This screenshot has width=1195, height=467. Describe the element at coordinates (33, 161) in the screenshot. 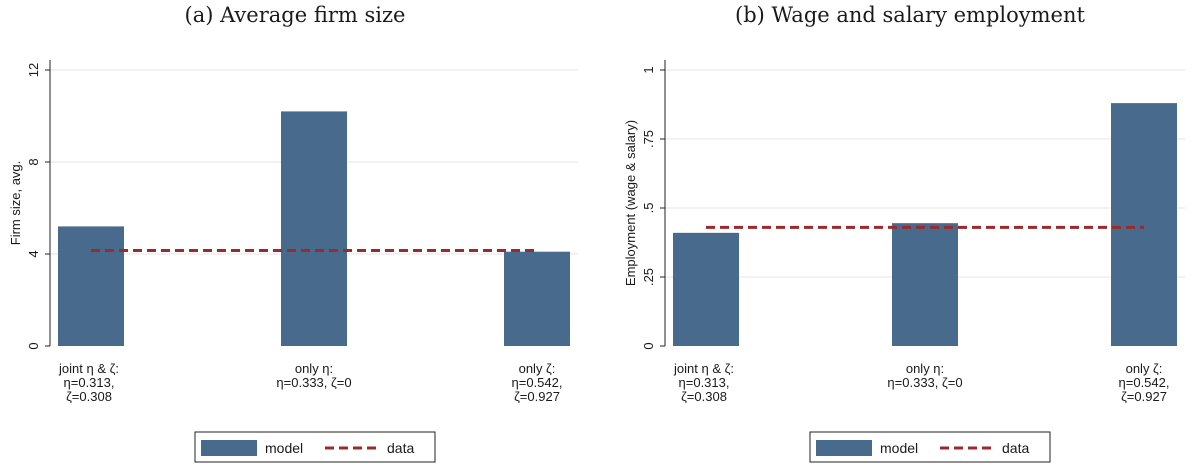

I see `y-tick-label: 8` at that location.